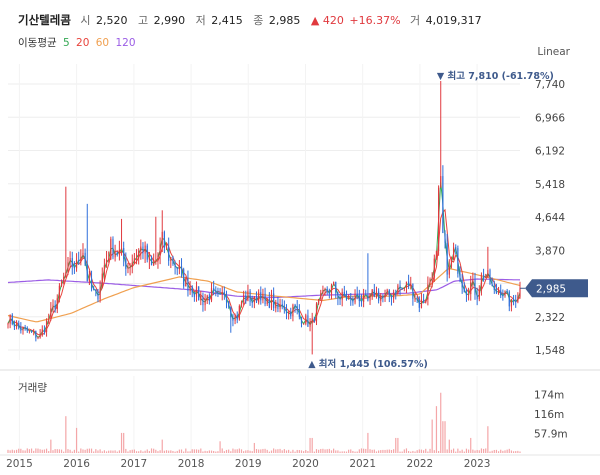 The width and height of the screenshot is (600, 475). What do you see at coordinates (551, 289) in the screenshot?
I see `current-price-label: 2,985` at bounding box center [551, 289].